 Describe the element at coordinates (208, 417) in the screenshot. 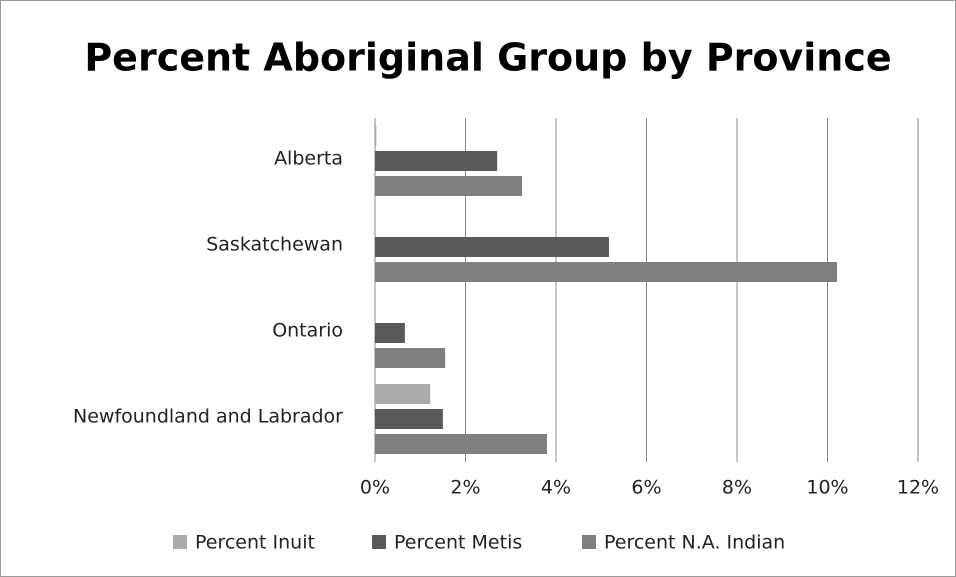

I see `y-tick-label: Newfoundland and Labrador` at that location.